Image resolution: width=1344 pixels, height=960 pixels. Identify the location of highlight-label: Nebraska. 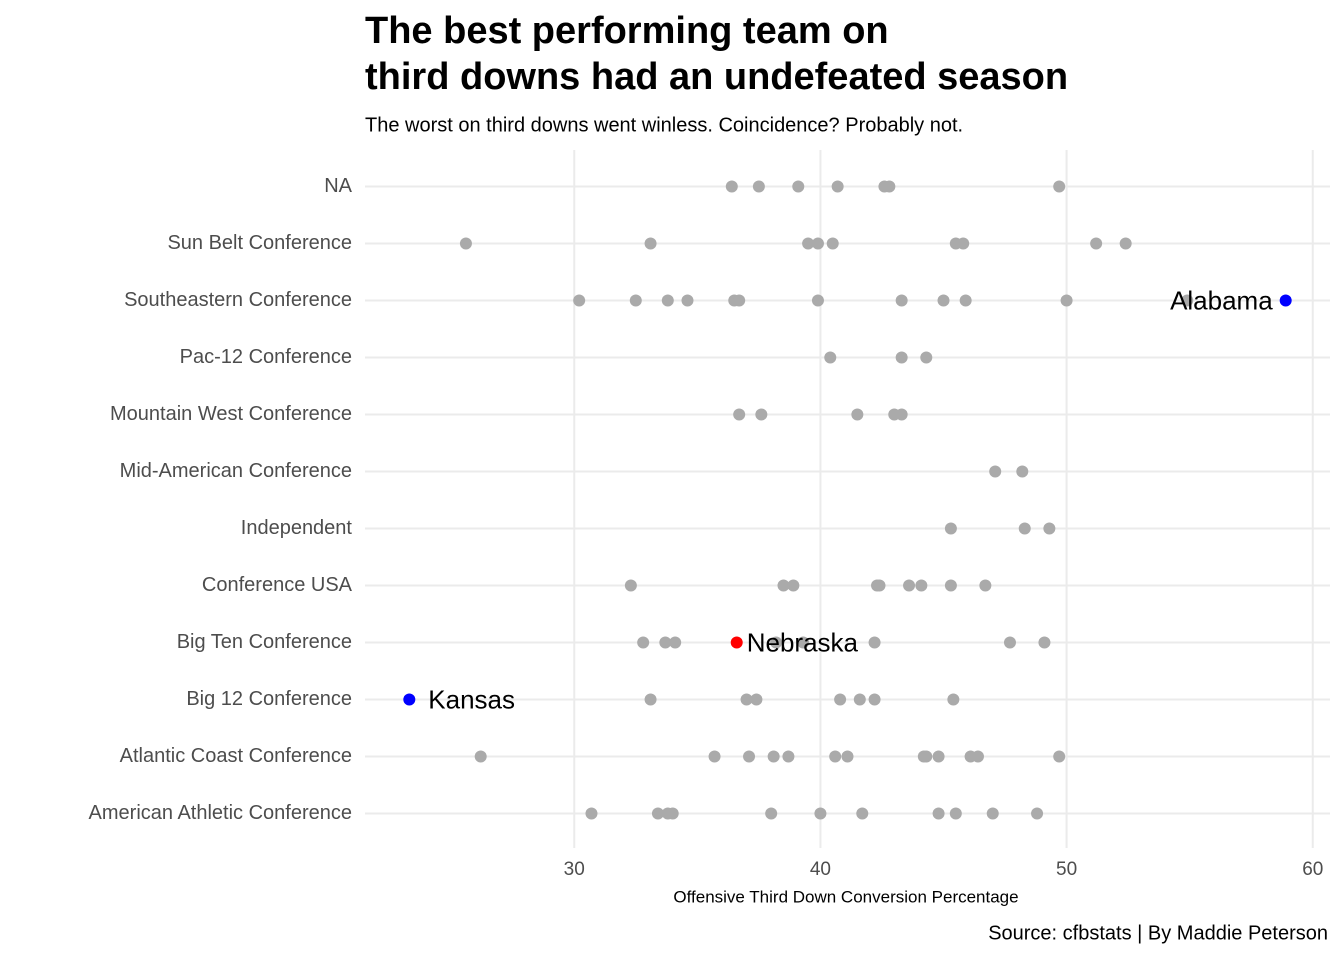
(803, 642).